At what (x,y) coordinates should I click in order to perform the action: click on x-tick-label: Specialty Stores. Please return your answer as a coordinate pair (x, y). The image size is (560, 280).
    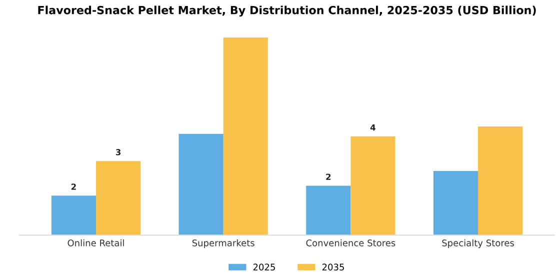
    Looking at the image, I should click on (478, 243).